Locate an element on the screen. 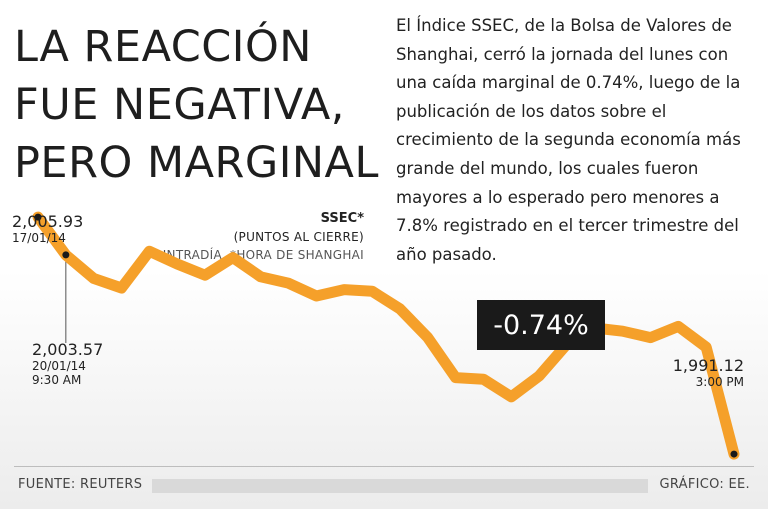 The image size is (768, 509). note-timezone: *HORA DE SHANGHAI is located at coordinates (297, 255).